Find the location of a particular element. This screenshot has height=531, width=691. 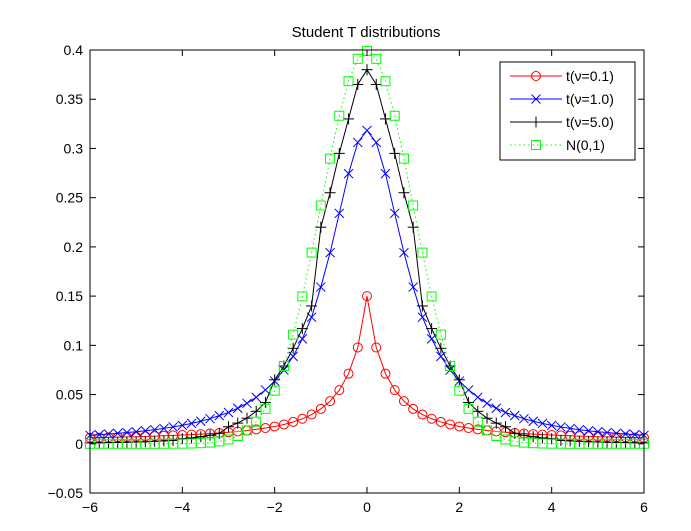

y-tick-label: 0.35 is located at coordinates (69, 99).